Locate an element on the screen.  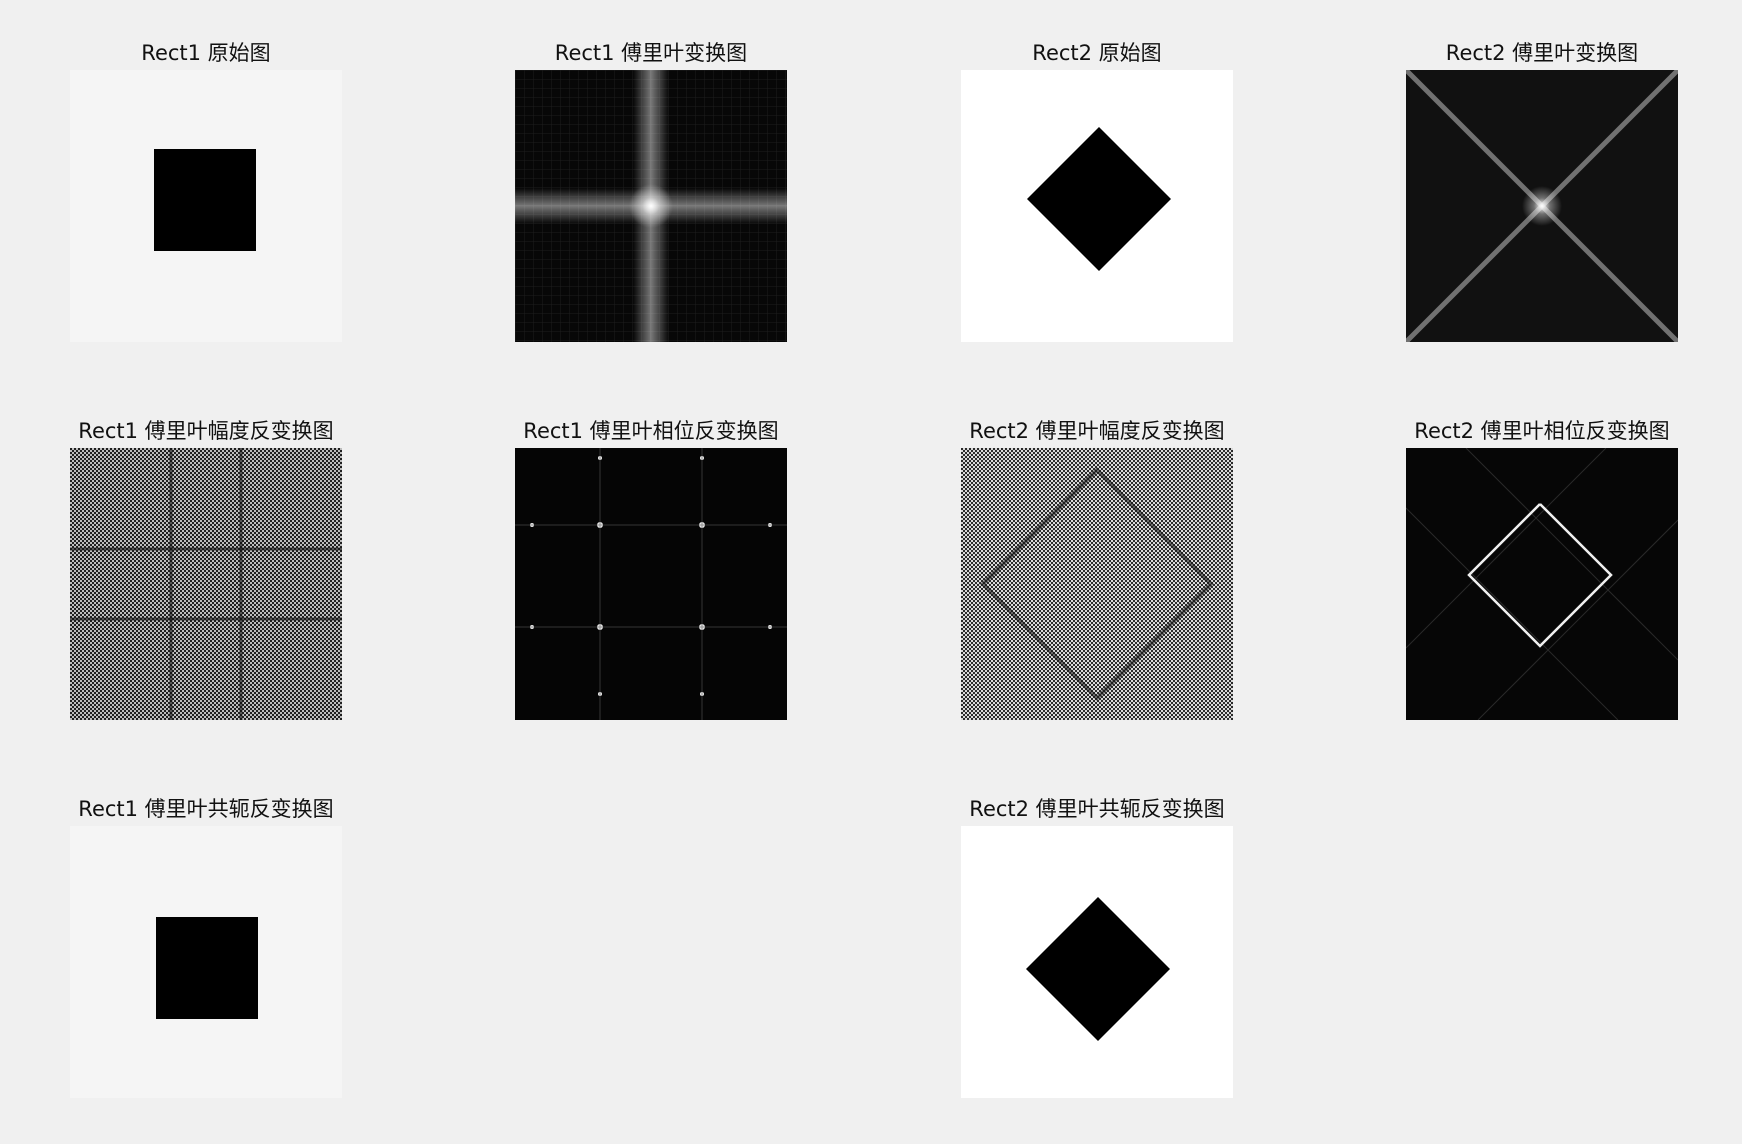
rect1-conj-inv-image is located at coordinates (206, 962).